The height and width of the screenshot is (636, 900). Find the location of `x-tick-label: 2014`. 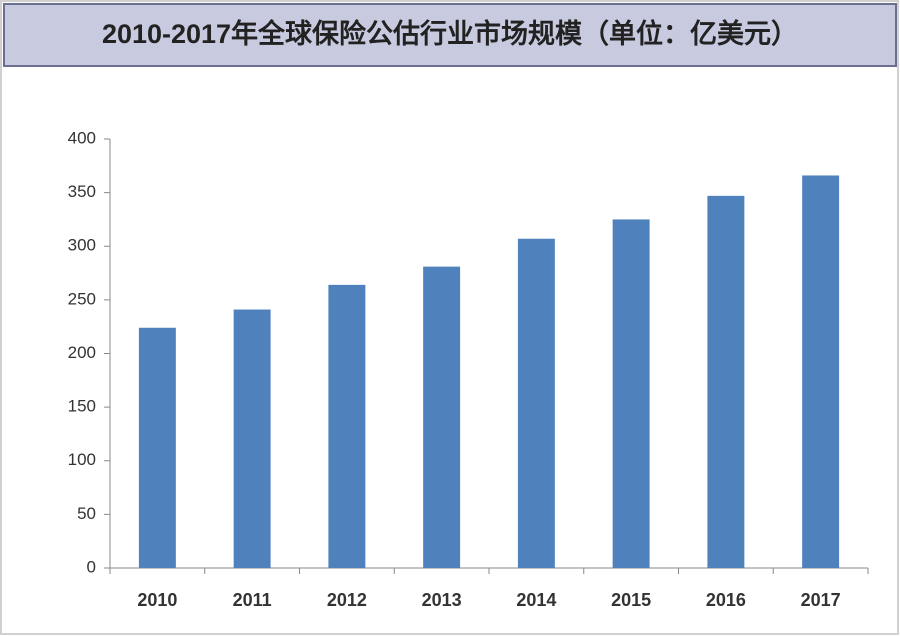

x-tick-label: 2014 is located at coordinates (536, 600).